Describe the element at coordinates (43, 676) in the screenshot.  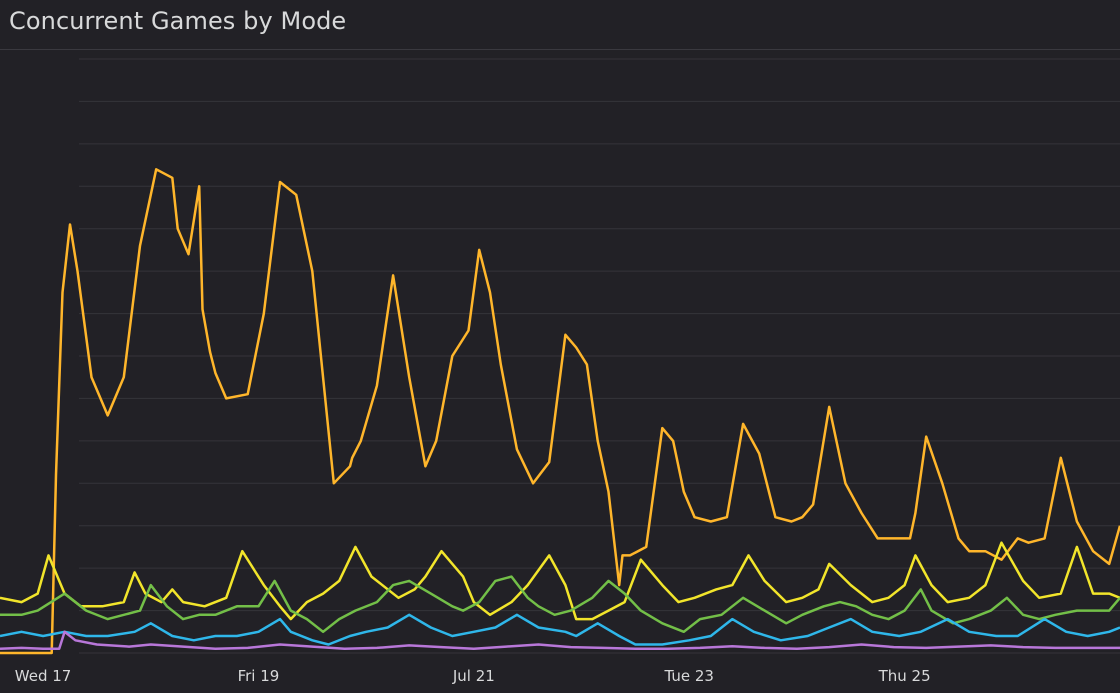
I see `x-tick-label: Wed 17` at that location.